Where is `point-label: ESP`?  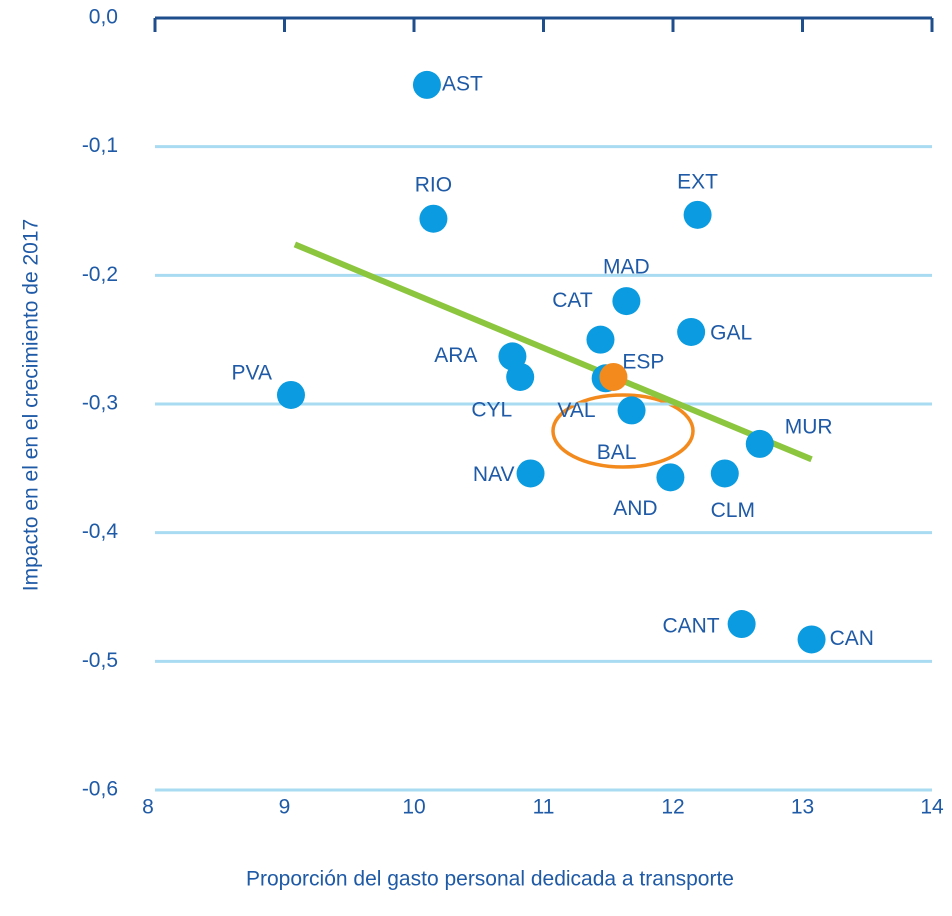 point-label: ESP is located at coordinates (643, 362).